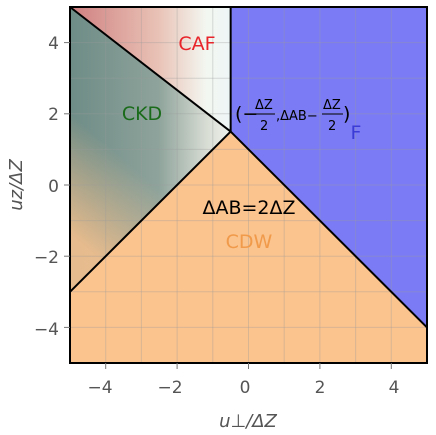 This screenshot has width=436, height=435. What do you see at coordinates (249, 242) in the screenshot?
I see `region-label-cdw: CDW` at bounding box center [249, 242].